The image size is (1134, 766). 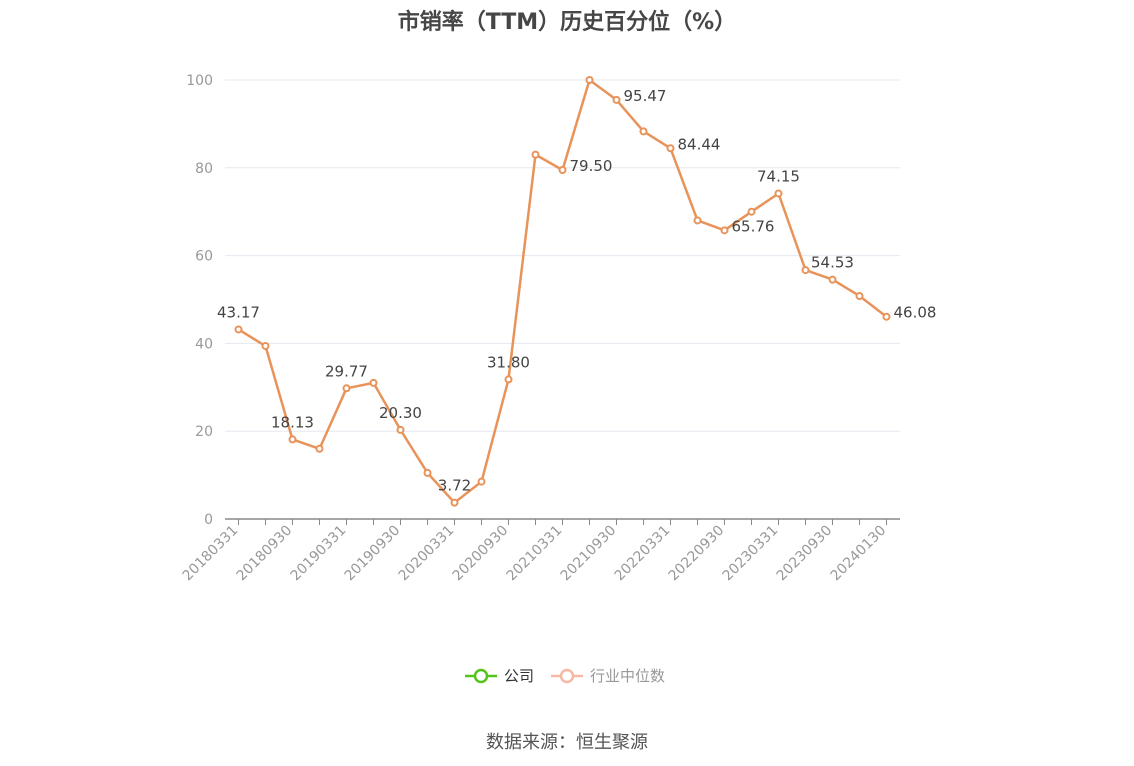 I want to click on data-label: 74.15, so click(x=778, y=176).